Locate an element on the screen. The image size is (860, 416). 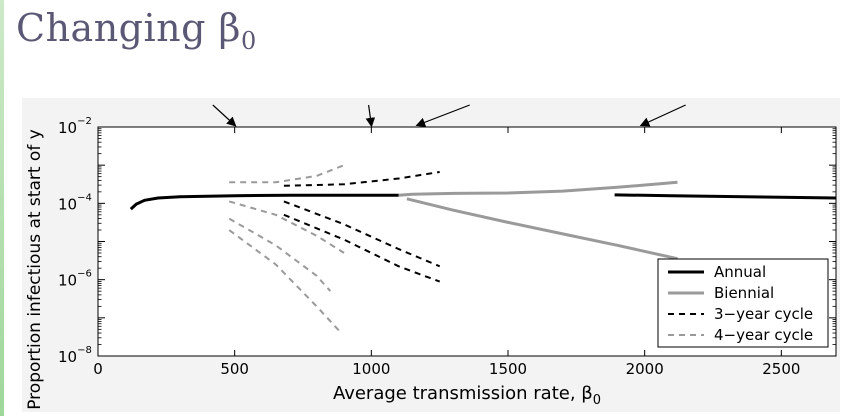
x-axis-label-subscript: 0 is located at coordinates (597, 400).